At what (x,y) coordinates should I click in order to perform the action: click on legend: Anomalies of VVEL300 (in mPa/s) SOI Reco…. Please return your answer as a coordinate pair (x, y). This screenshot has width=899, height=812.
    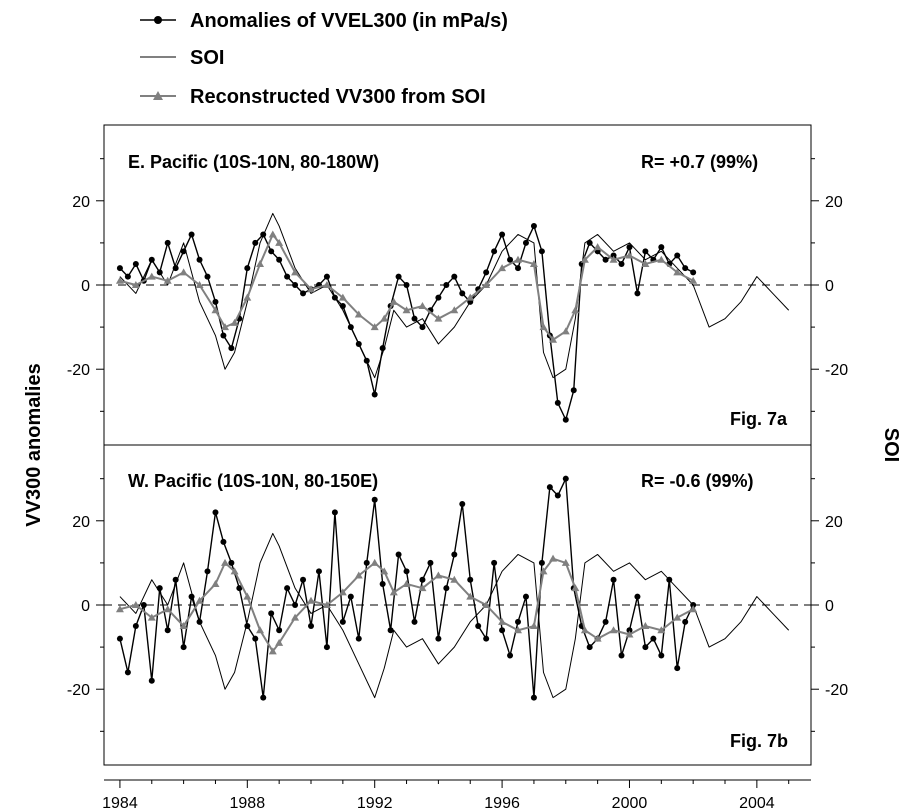
    Looking at the image, I should click on (324, 59).